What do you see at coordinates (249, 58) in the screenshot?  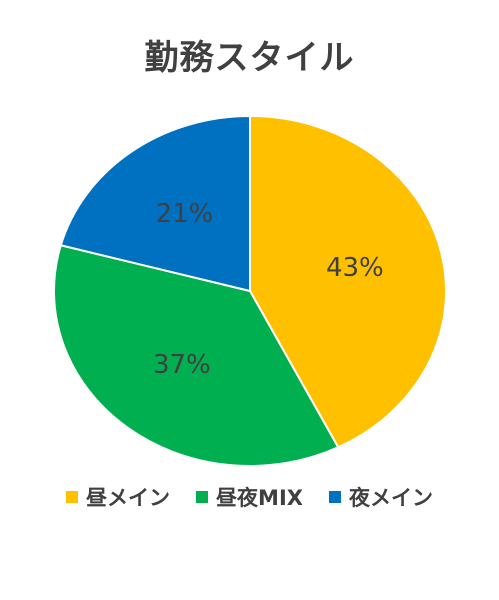 I see `chart-title: 勤務スタイル` at bounding box center [249, 58].